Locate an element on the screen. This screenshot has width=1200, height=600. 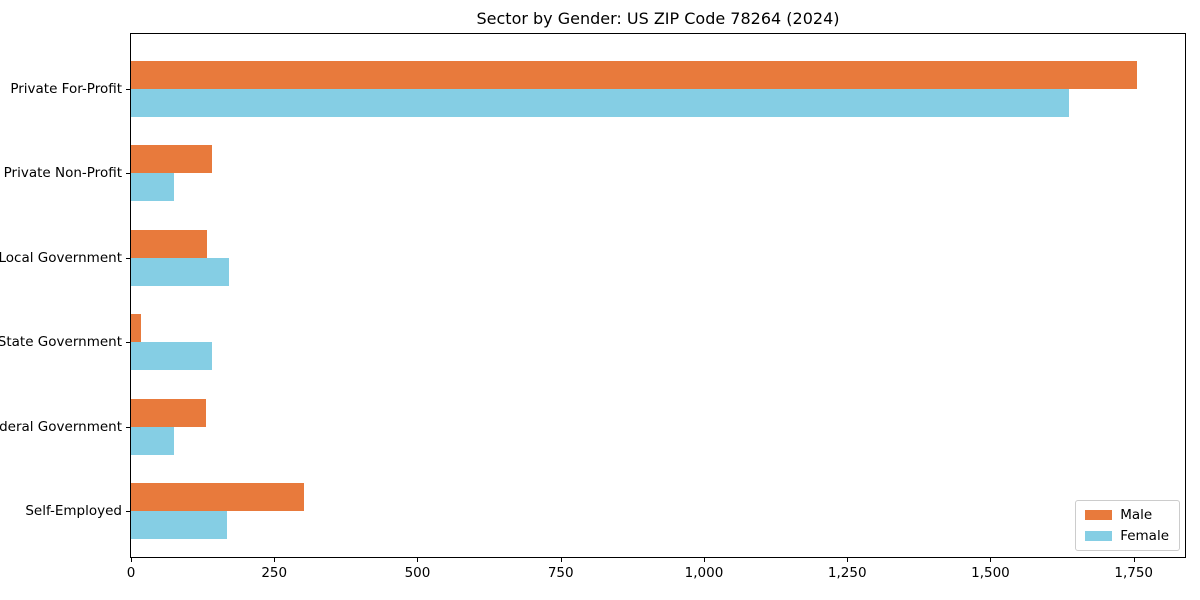
bar-female-local-government is located at coordinates (180, 271).